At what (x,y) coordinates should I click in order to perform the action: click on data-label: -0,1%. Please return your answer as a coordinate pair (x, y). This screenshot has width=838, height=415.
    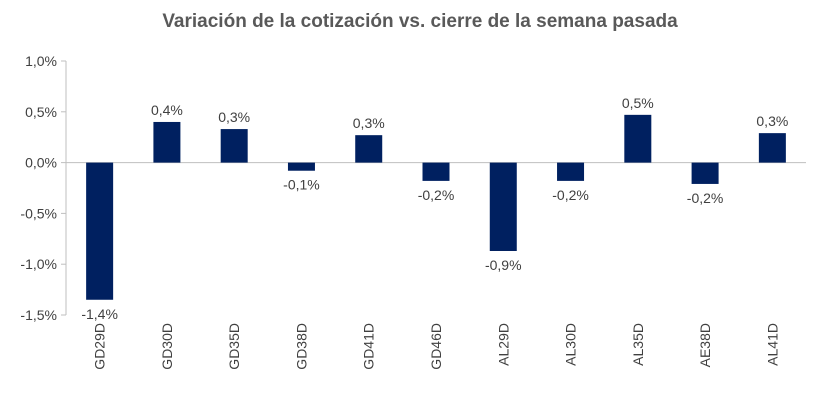
    Looking at the image, I should click on (301, 185).